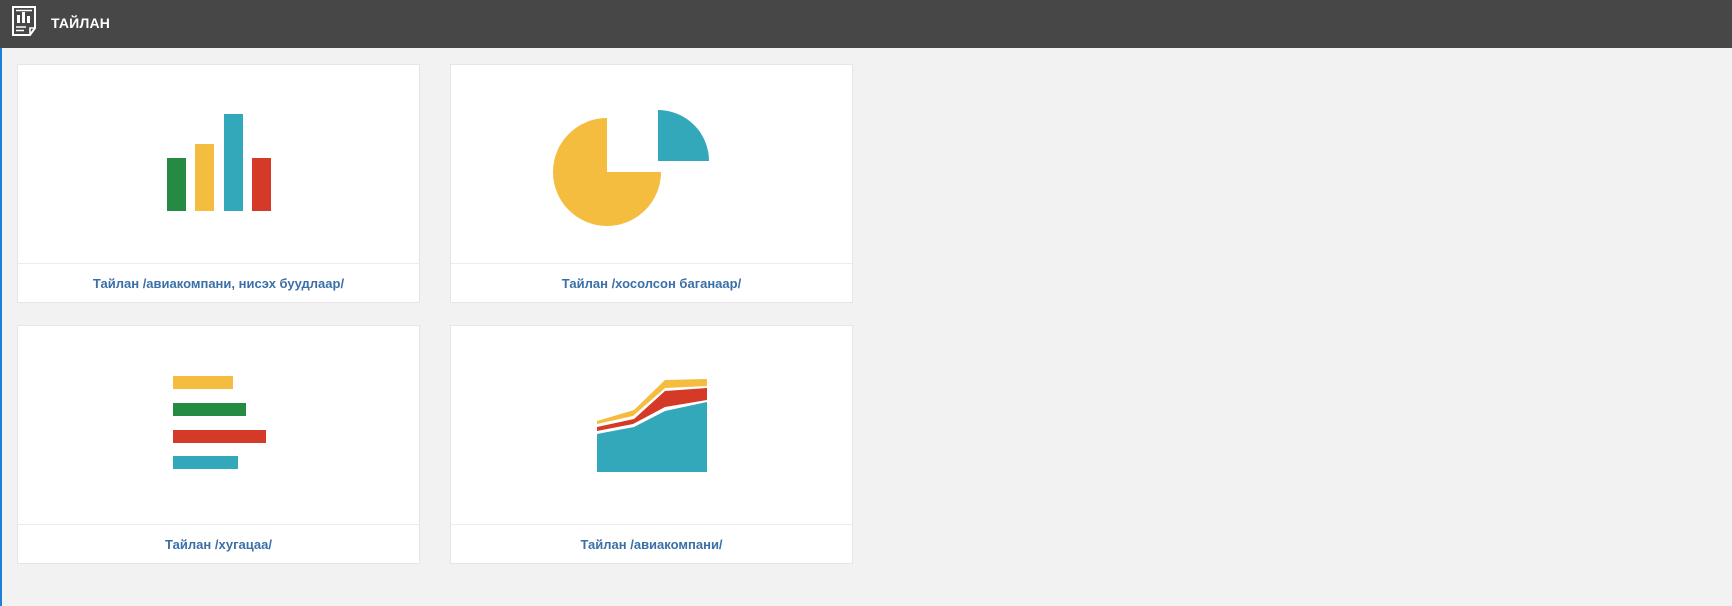 The width and height of the screenshot is (1732, 606). I want to click on report-card-duration: Тайлан /хугацаа/, so click(218, 444).